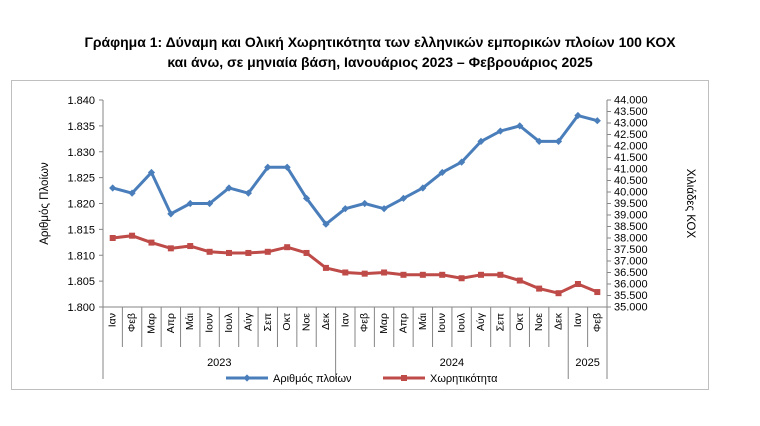 This screenshot has width=760, height=426. What do you see at coordinates (464, 379) in the screenshot?
I see `legend-label-tonnage: Χωρητικότητα` at bounding box center [464, 379].